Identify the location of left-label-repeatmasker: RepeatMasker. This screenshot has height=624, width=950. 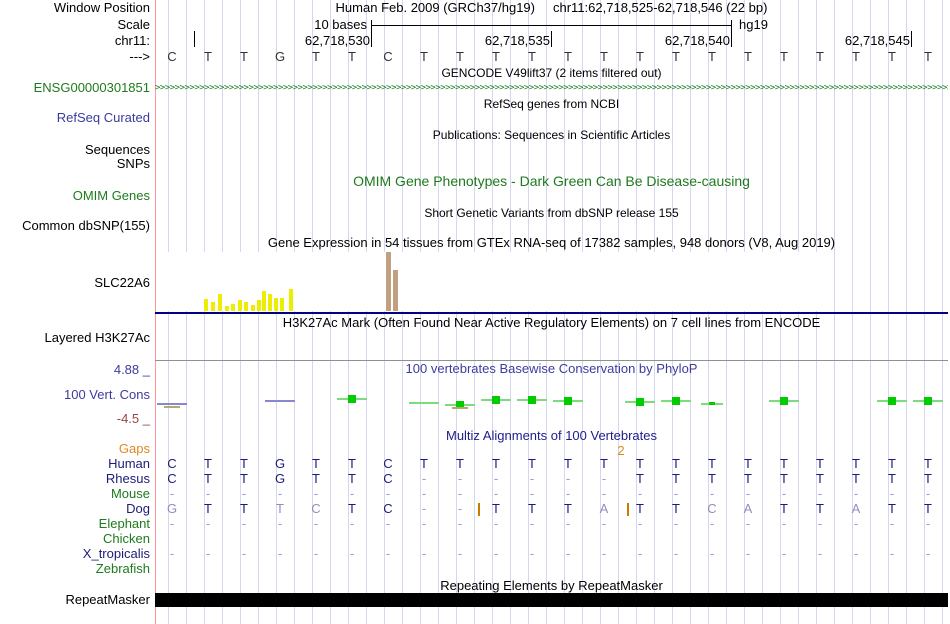
(107, 599).